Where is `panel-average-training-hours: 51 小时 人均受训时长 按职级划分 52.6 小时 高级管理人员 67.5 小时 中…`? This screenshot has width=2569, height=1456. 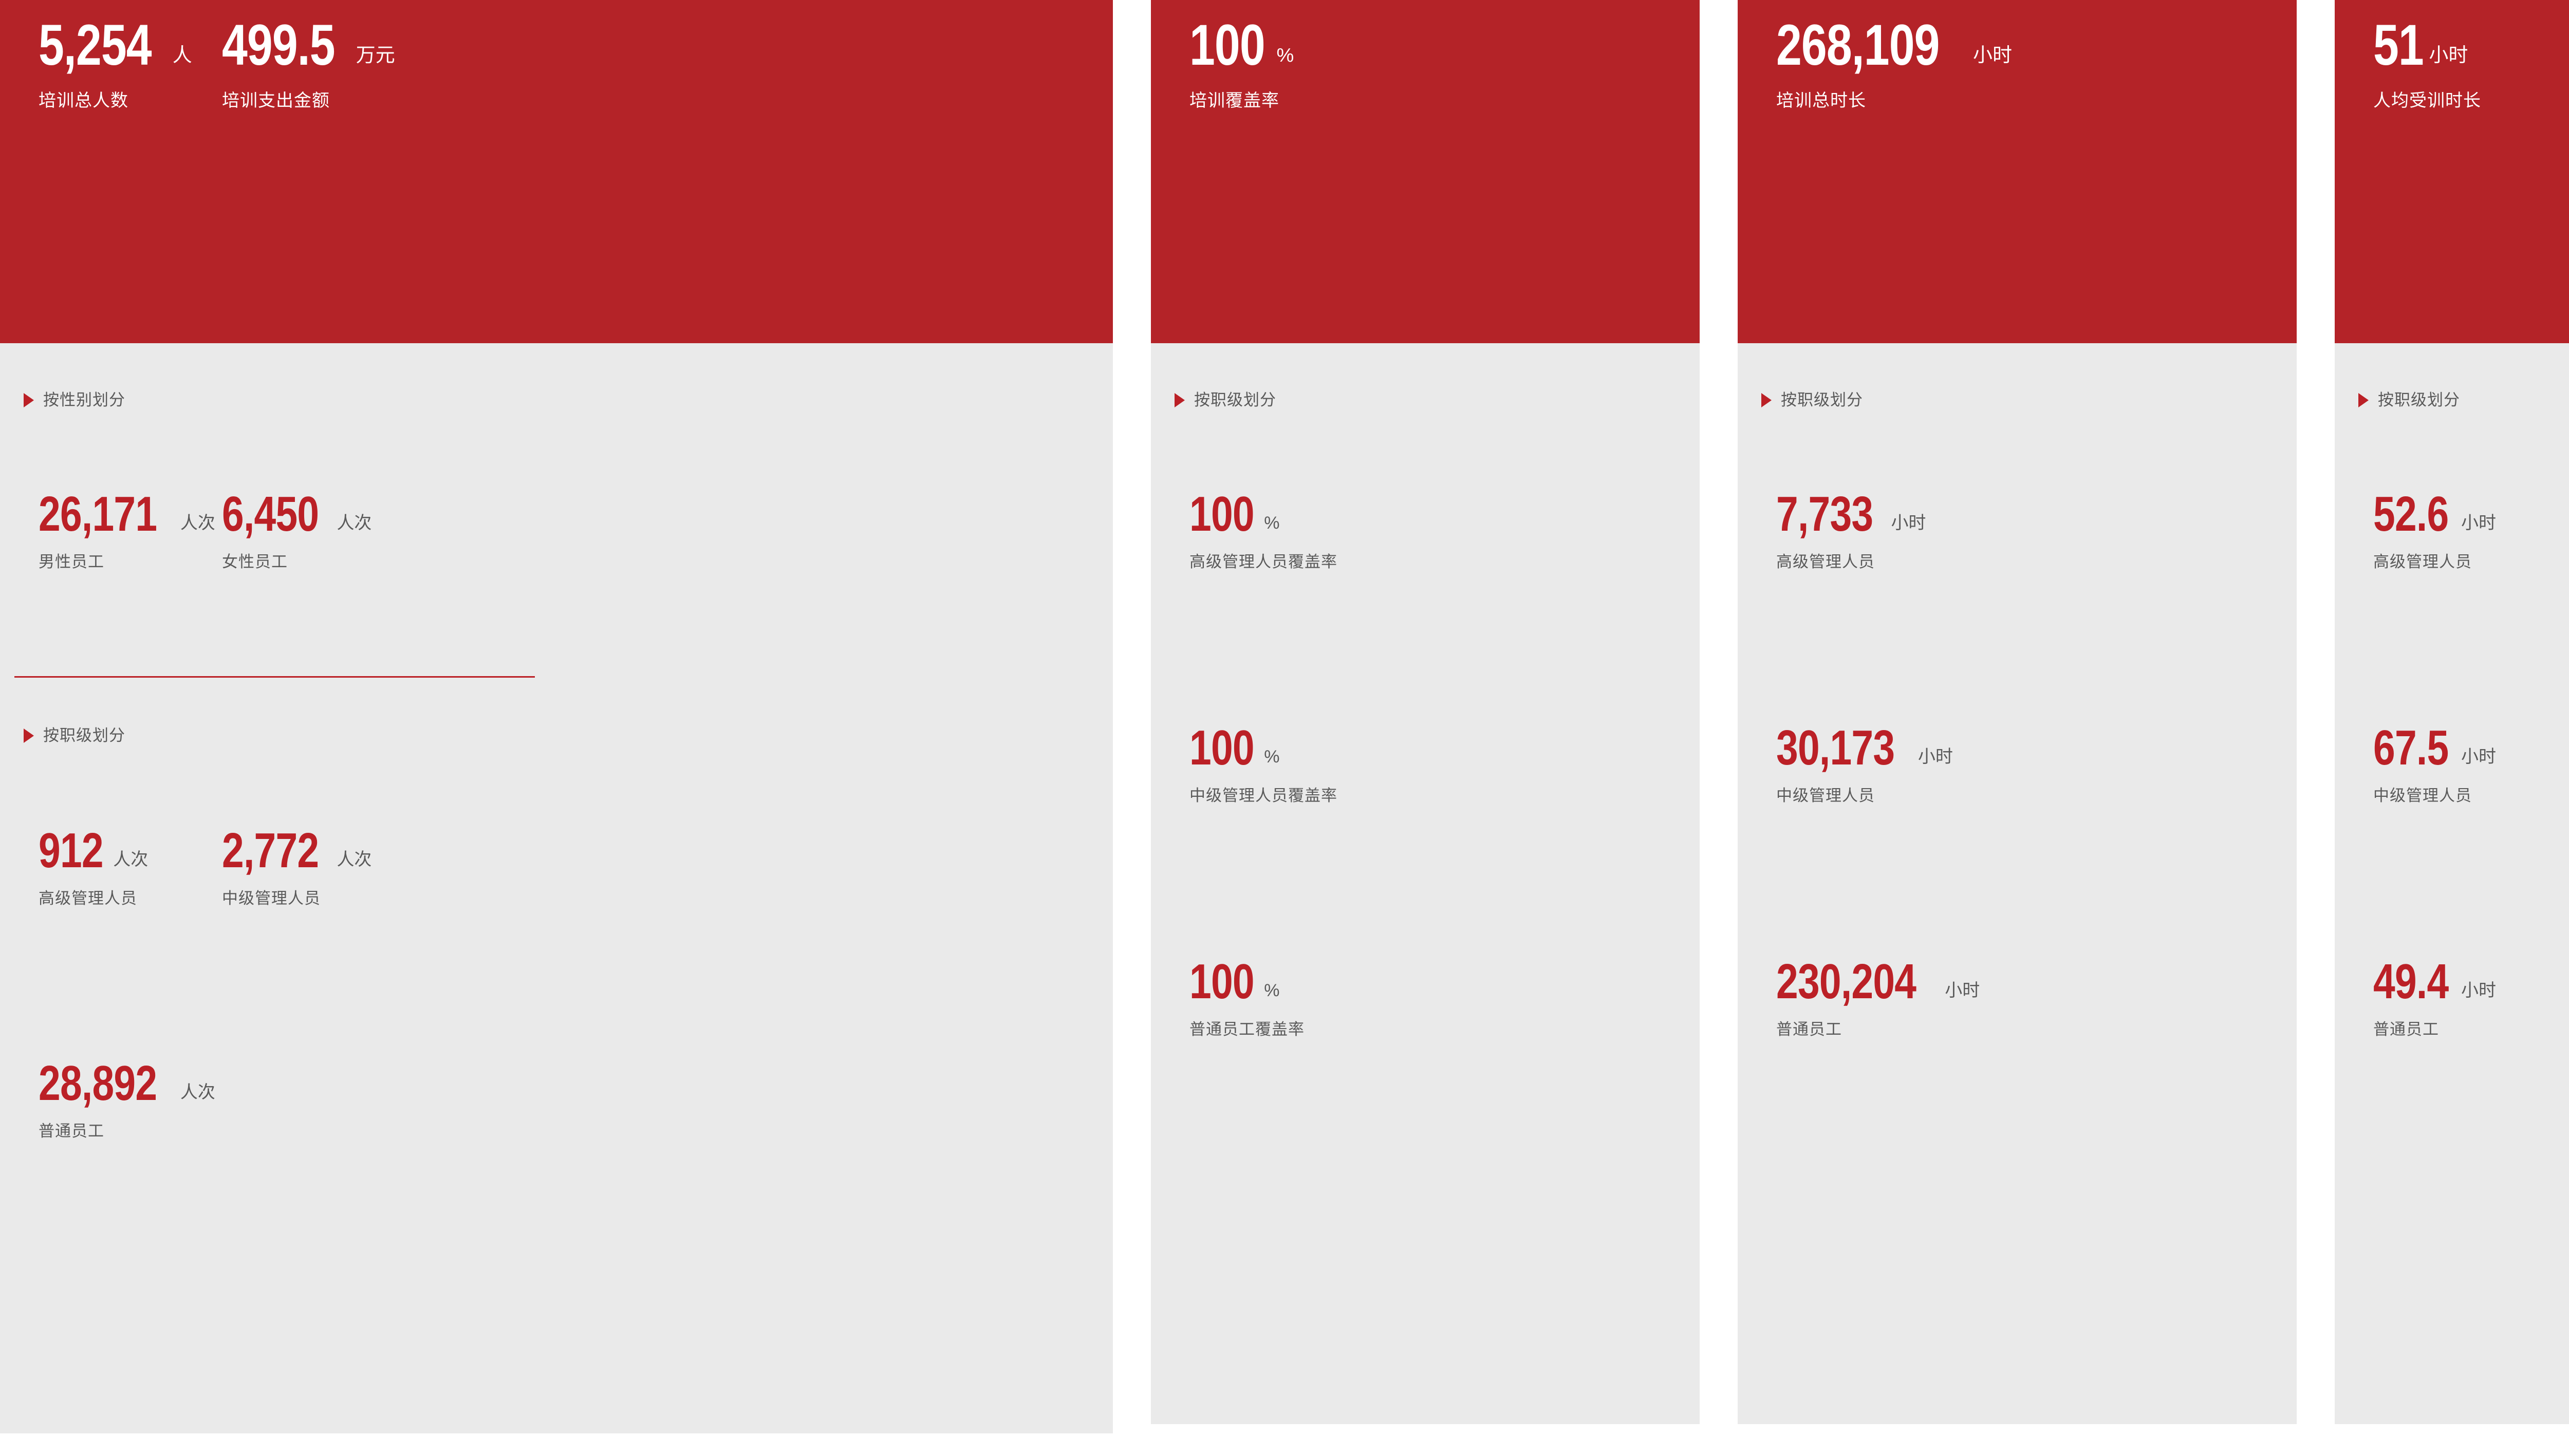
panel-average-training-hours: 51 小时 人均受训时长 按职级划分 52.6 小时 高级管理人员 67.5 小时 中… is located at coordinates (2452, 712).